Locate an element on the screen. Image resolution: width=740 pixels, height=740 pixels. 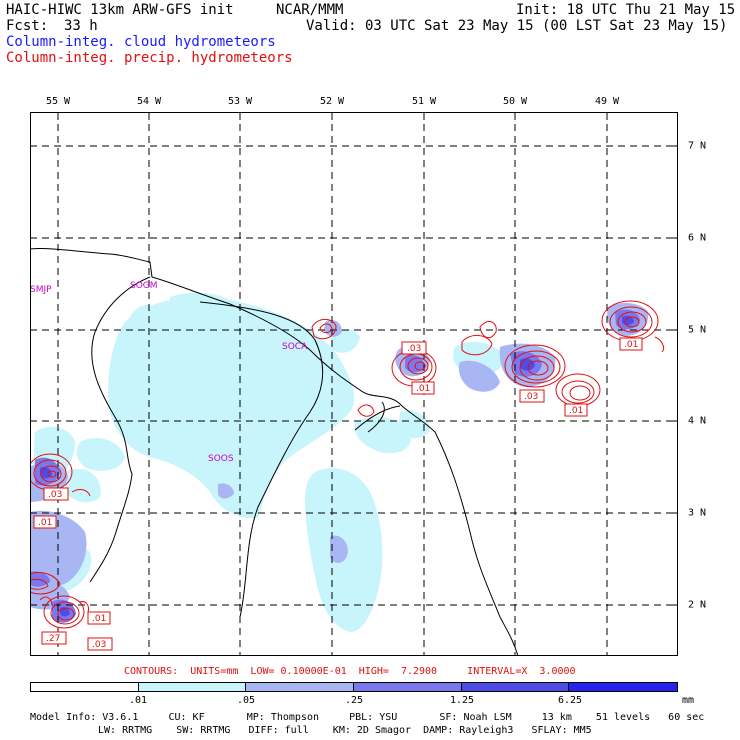
lon-label: 51 W is located at coordinates (424, 101).